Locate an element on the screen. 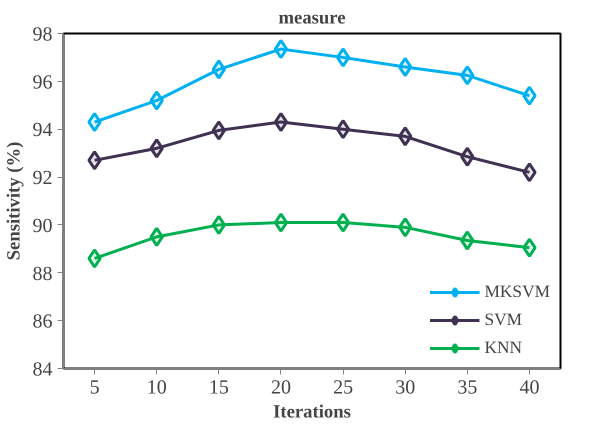  y-tick-label: 90 is located at coordinates (42, 225).